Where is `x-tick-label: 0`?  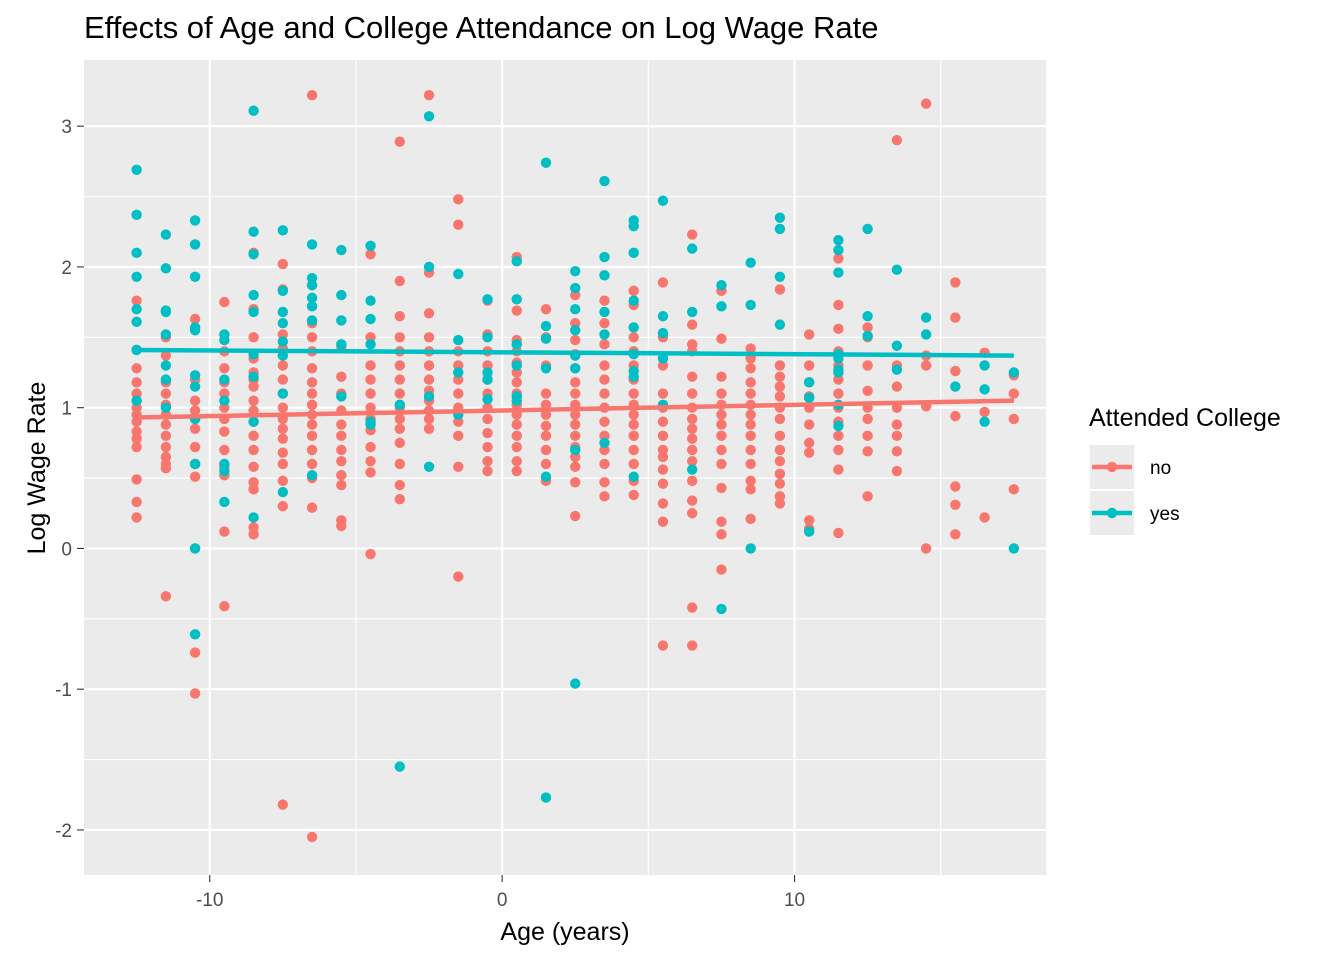
x-tick-label: 0 is located at coordinates (502, 900).